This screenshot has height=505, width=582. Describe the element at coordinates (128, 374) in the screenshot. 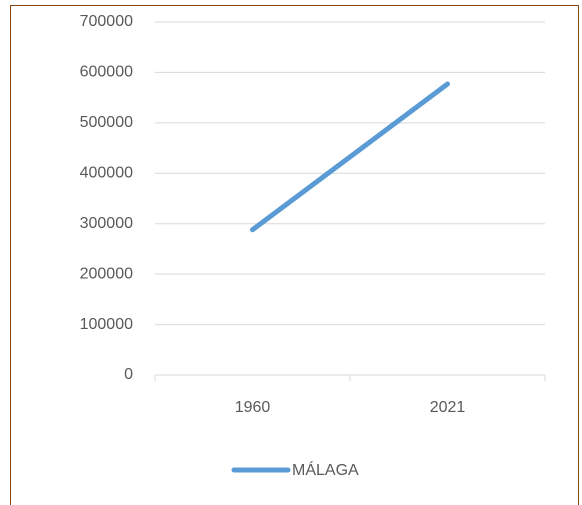

I see `y-tick-label: 0` at that location.